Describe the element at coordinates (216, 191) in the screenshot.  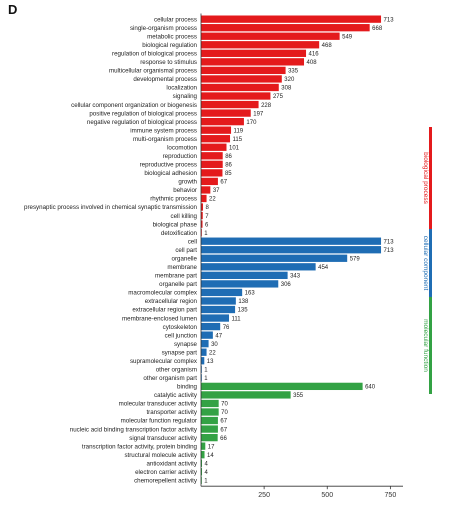
I see `value-label: 37` at that location.